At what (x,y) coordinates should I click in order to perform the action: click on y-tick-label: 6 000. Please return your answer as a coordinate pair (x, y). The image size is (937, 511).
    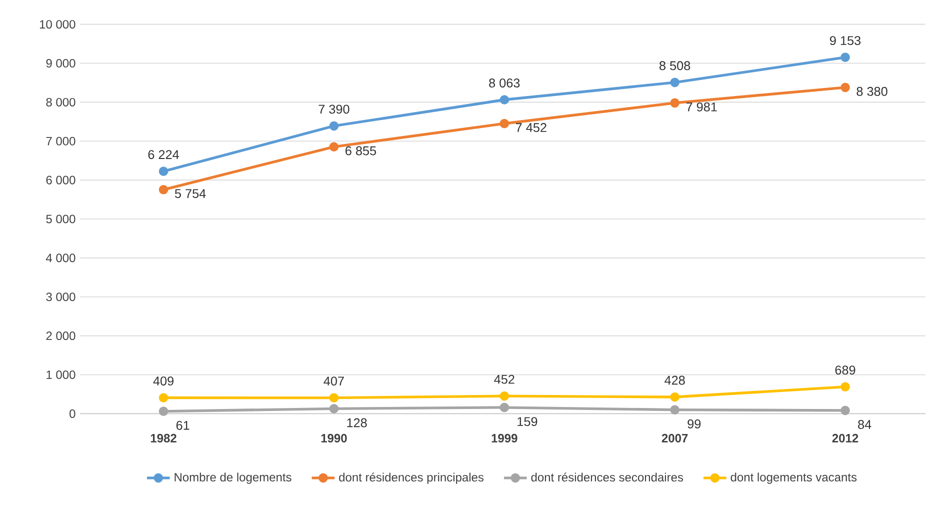
    Looking at the image, I should click on (61, 180).